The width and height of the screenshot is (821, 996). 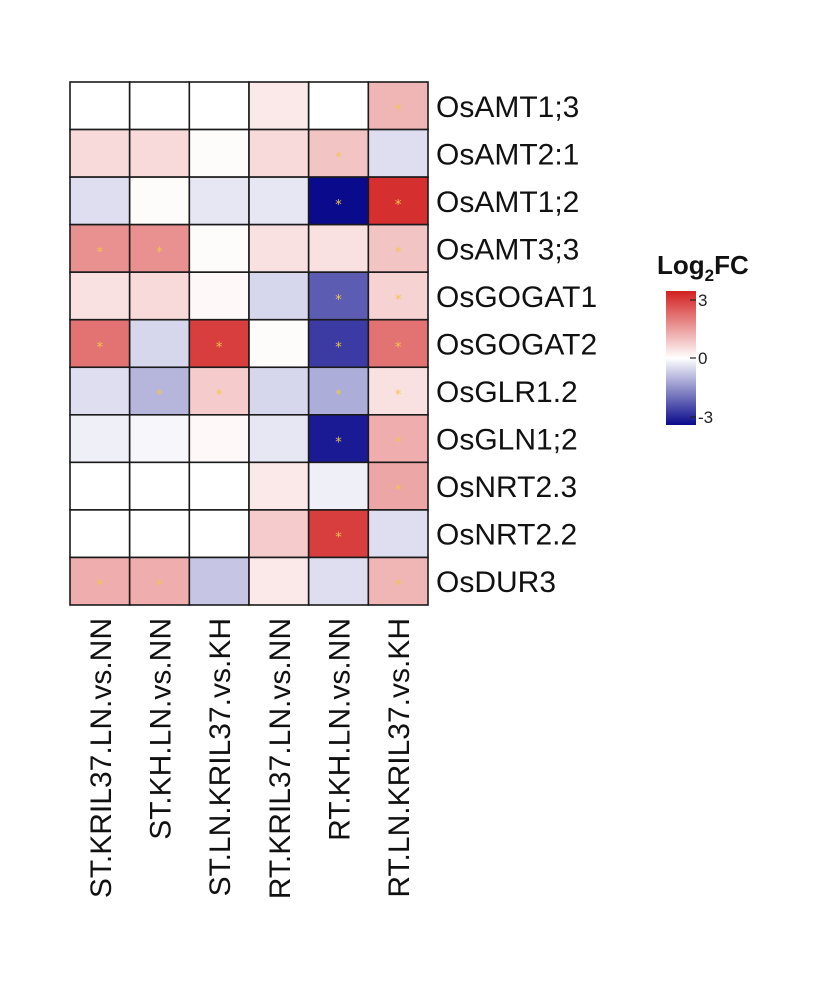 What do you see at coordinates (709, 275) in the screenshot?
I see `legend-title-subscript: 2` at bounding box center [709, 275].